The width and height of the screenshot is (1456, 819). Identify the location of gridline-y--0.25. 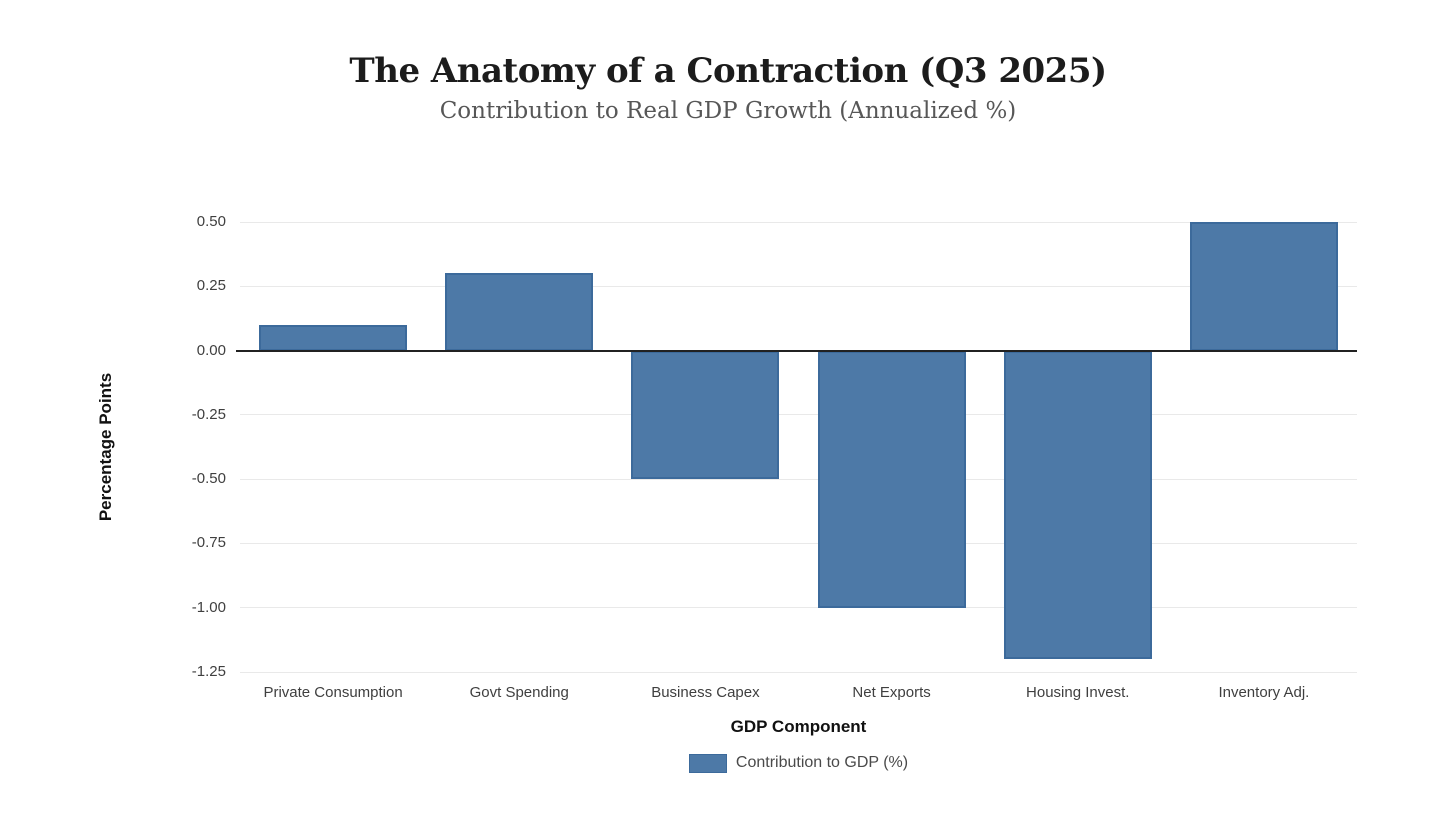
(798, 415).